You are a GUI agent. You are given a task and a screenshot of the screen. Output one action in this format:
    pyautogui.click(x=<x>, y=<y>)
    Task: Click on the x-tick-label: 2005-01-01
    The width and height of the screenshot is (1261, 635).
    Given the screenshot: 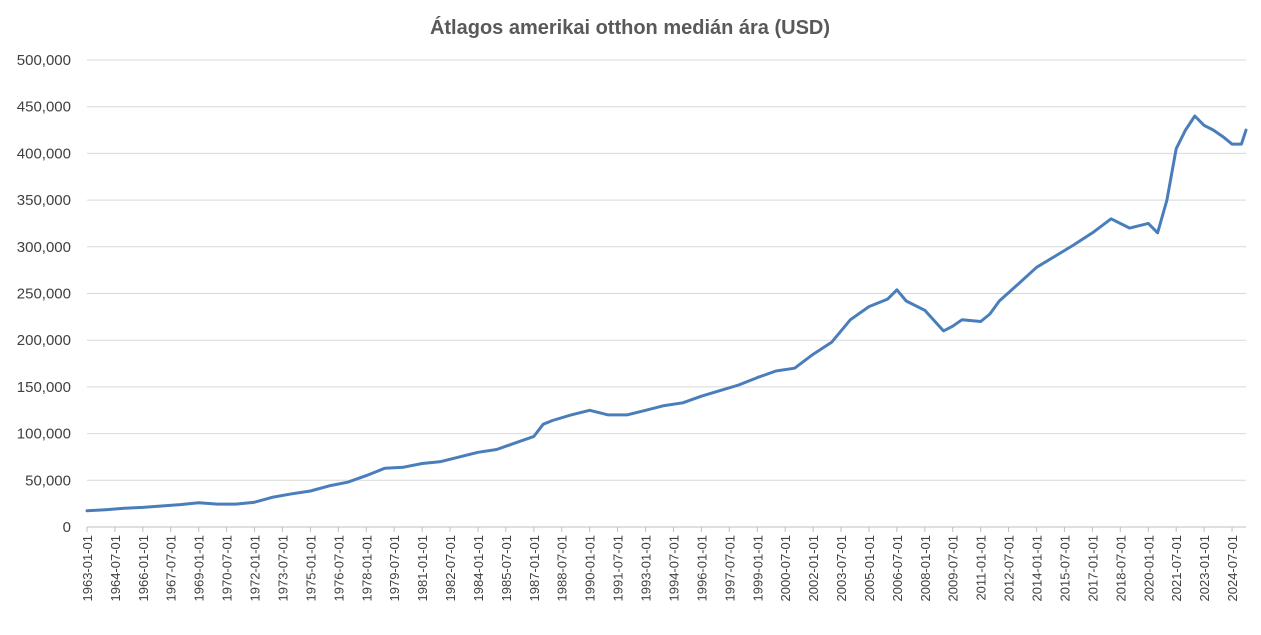 What is the action you would take?
    pyautogui.click(x=869, y=568)
    